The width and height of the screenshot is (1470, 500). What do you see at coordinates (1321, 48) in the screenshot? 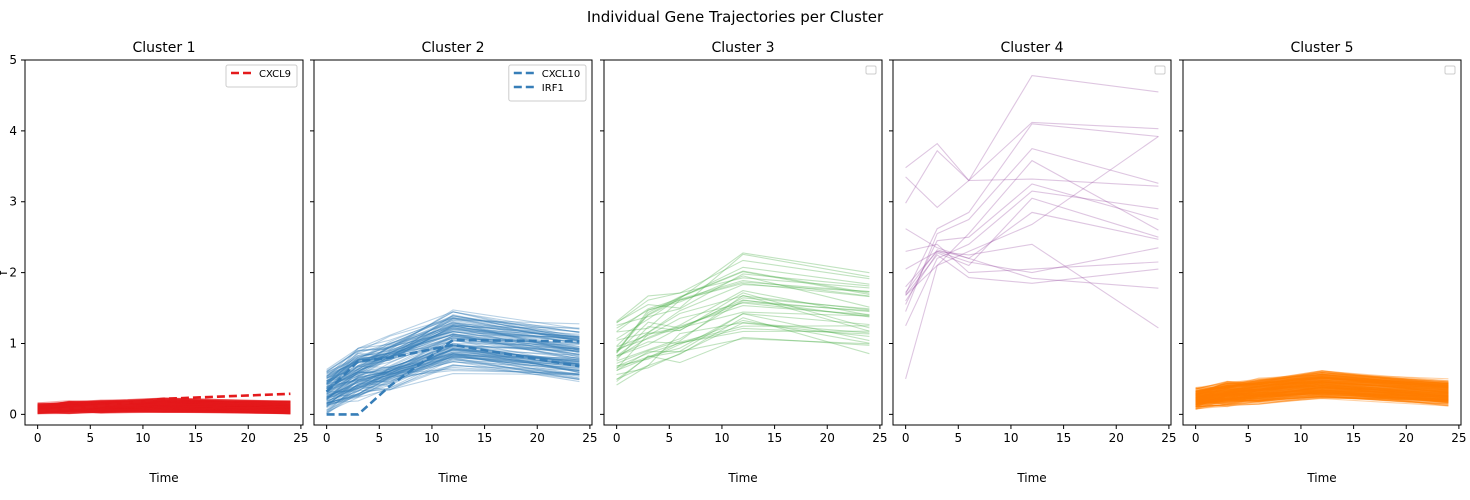
I see `panel-title: Cluster 5` at bounding box center [1321, 48].